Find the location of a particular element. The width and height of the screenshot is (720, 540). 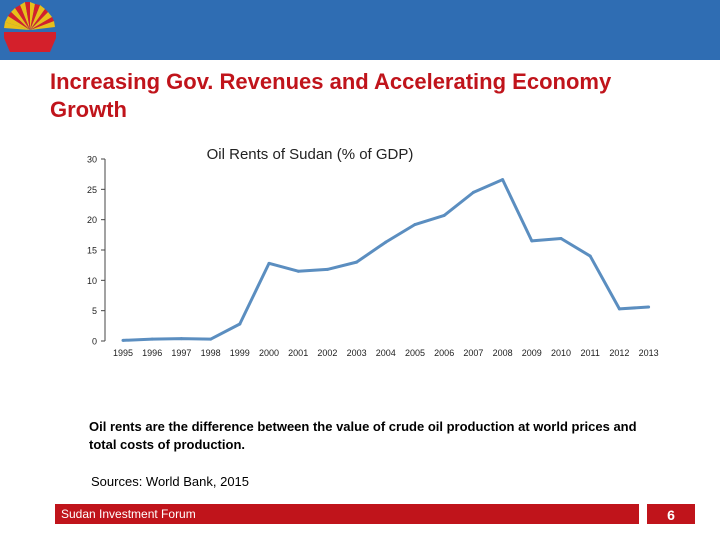

y-tick-label: 25 is located at coordinates (92, 190).